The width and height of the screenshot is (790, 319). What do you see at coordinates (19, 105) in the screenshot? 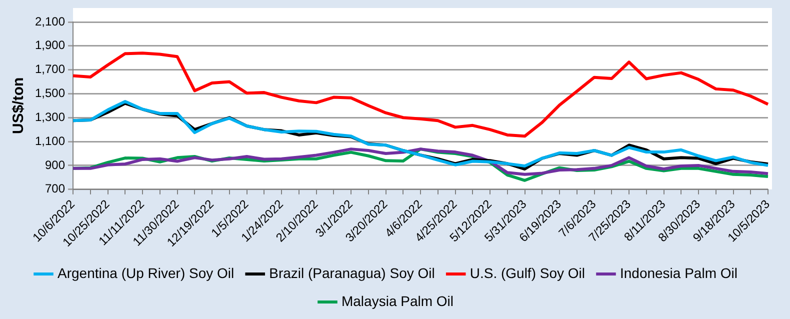
I see `y-axis-title: US$/ton` at bounding box center [19, 105].